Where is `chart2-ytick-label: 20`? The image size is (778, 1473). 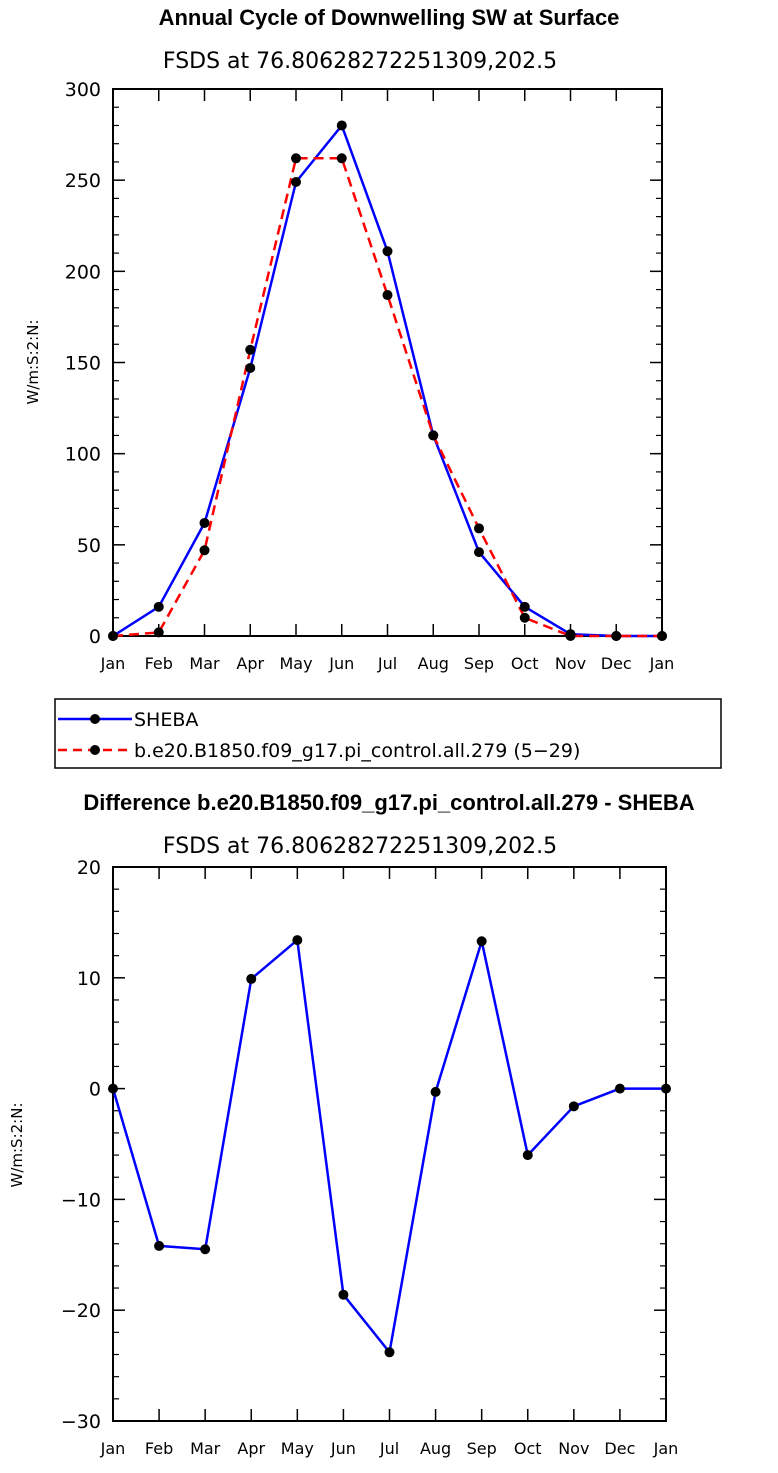 chart2-ytick-label: 20 is located at coordinates (89, 868).